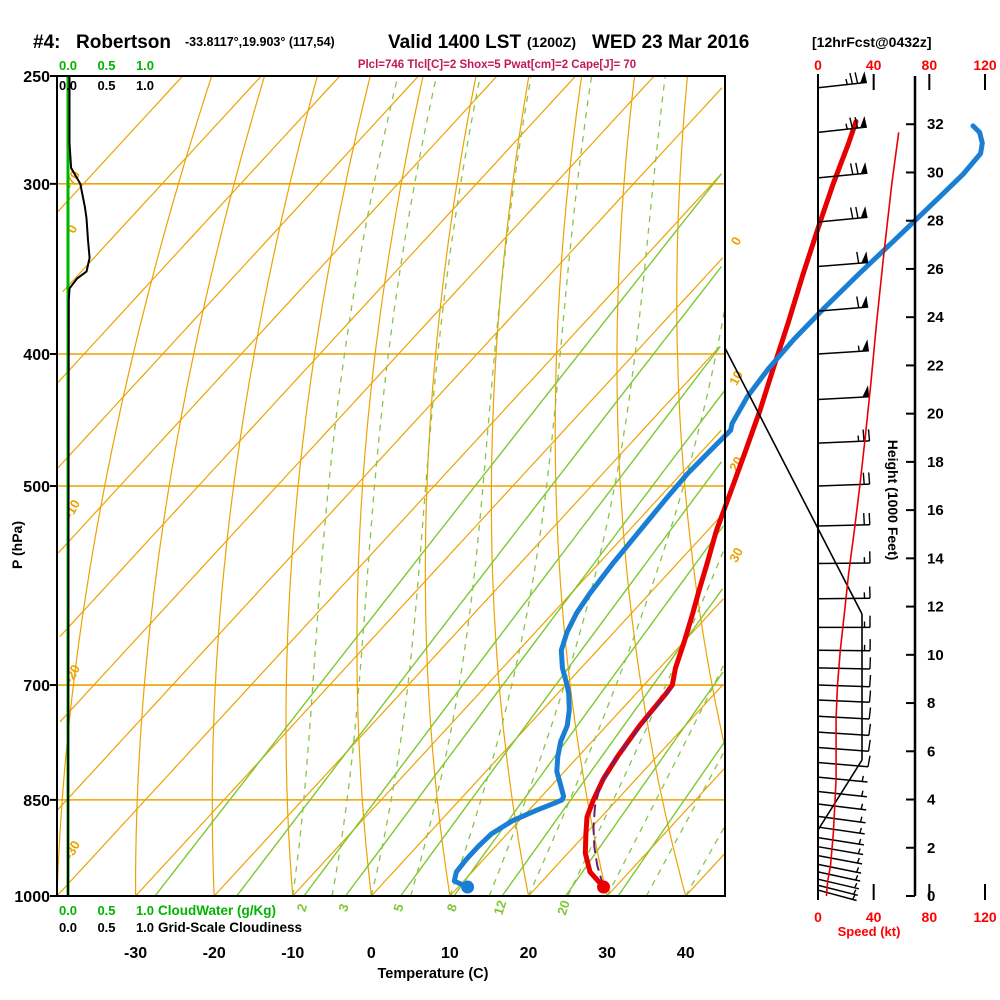 This screenshot has width=1000, height=1000. I want to click on height-tick-label: 14, so click(935, 558).